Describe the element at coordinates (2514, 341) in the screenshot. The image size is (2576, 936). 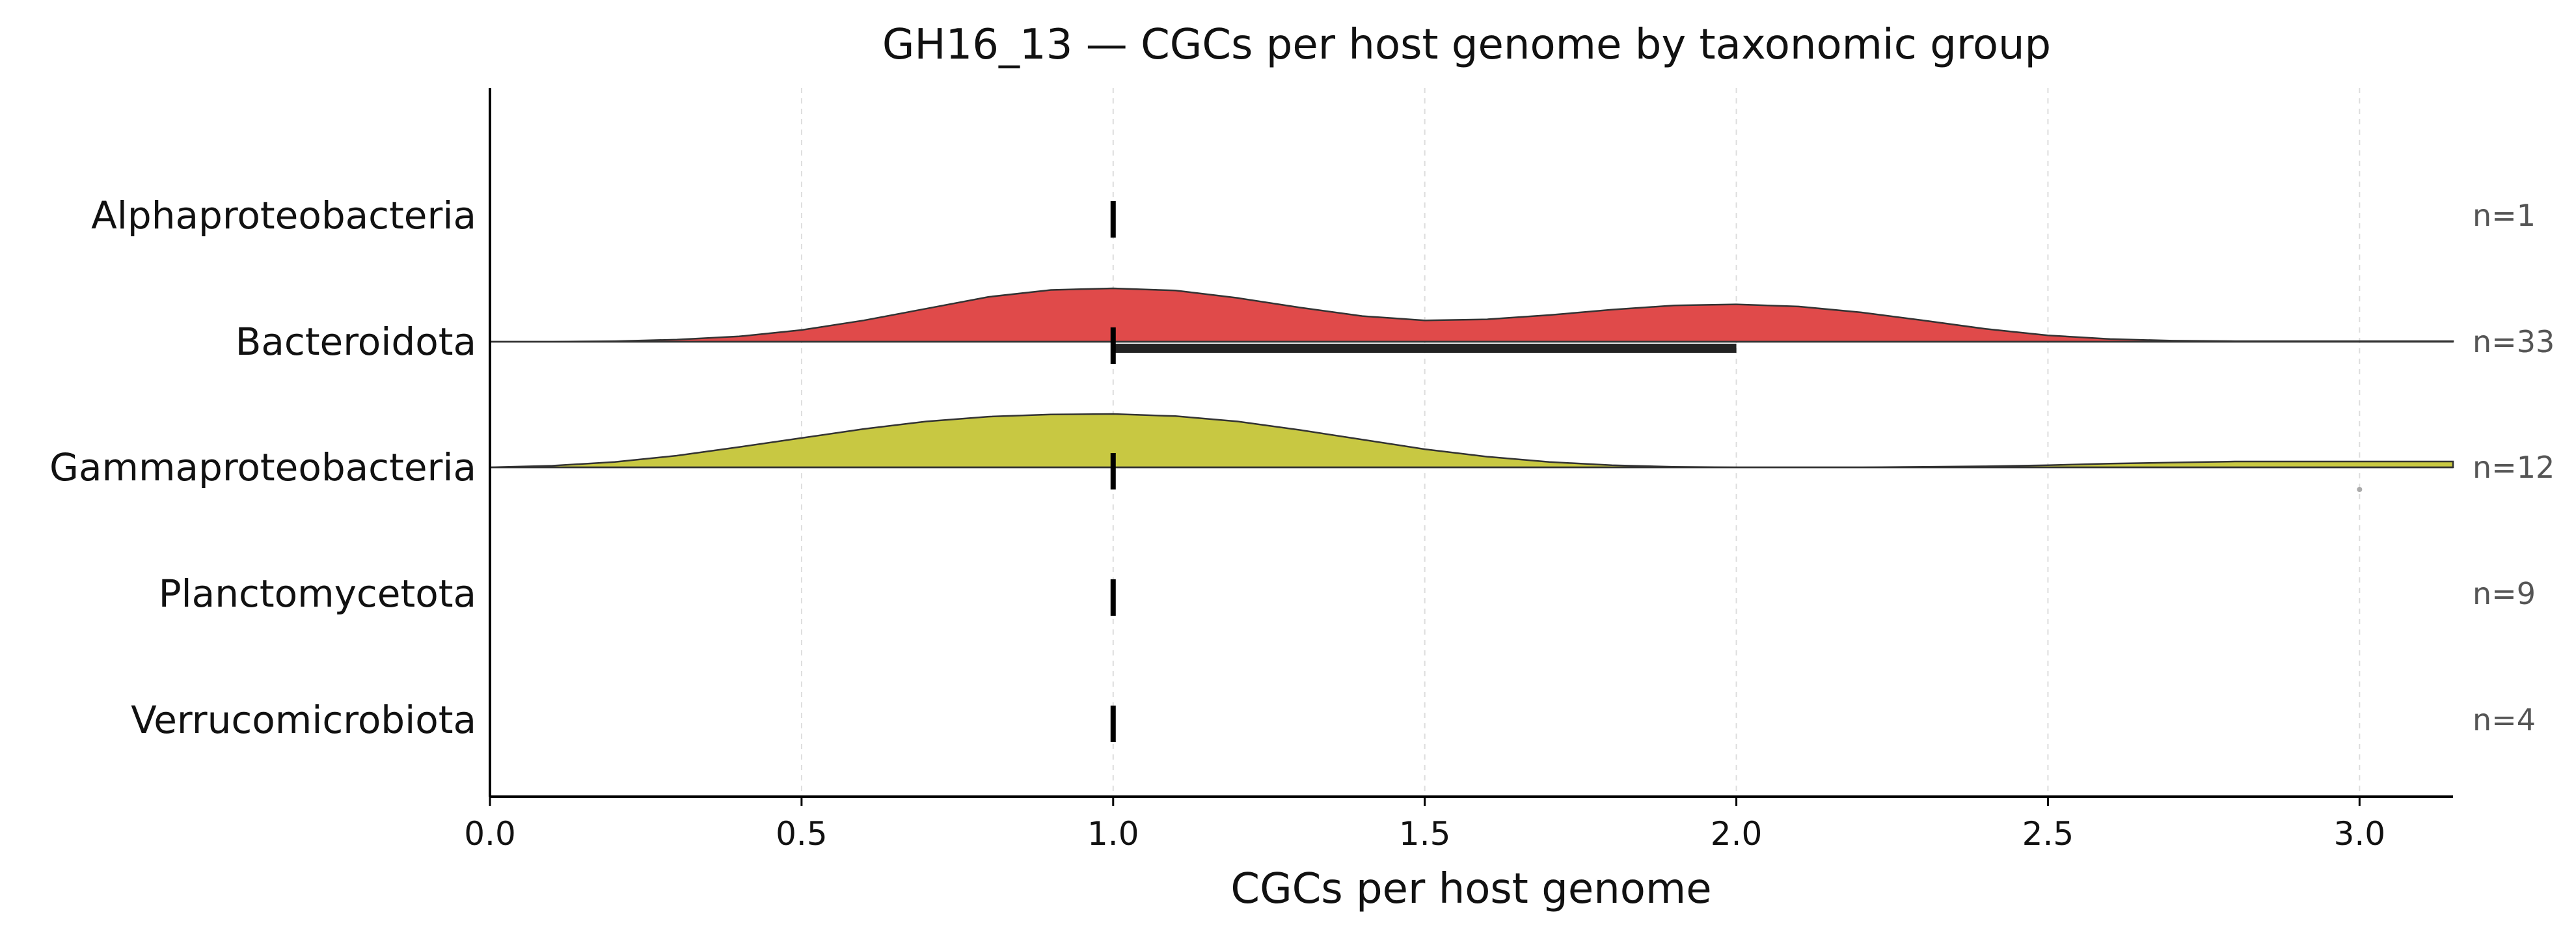
I see `count-label: n=33` at that location.